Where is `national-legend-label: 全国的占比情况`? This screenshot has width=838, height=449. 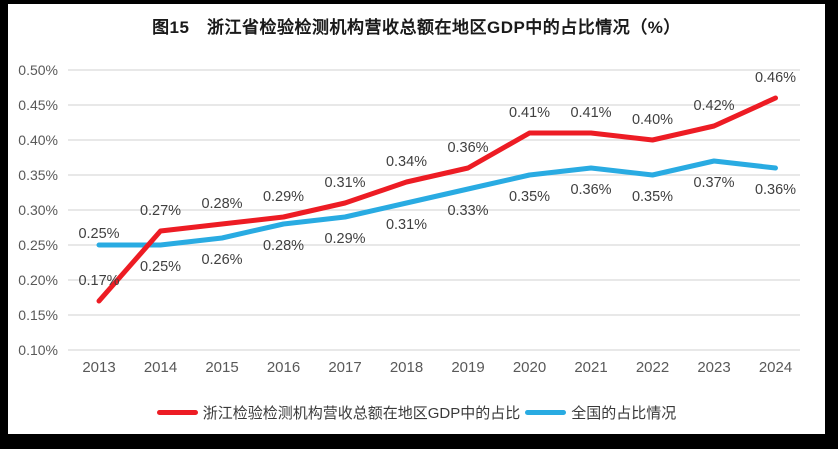
national-legend-label: 全国的占比情况 is located at coordinates (624, 413).